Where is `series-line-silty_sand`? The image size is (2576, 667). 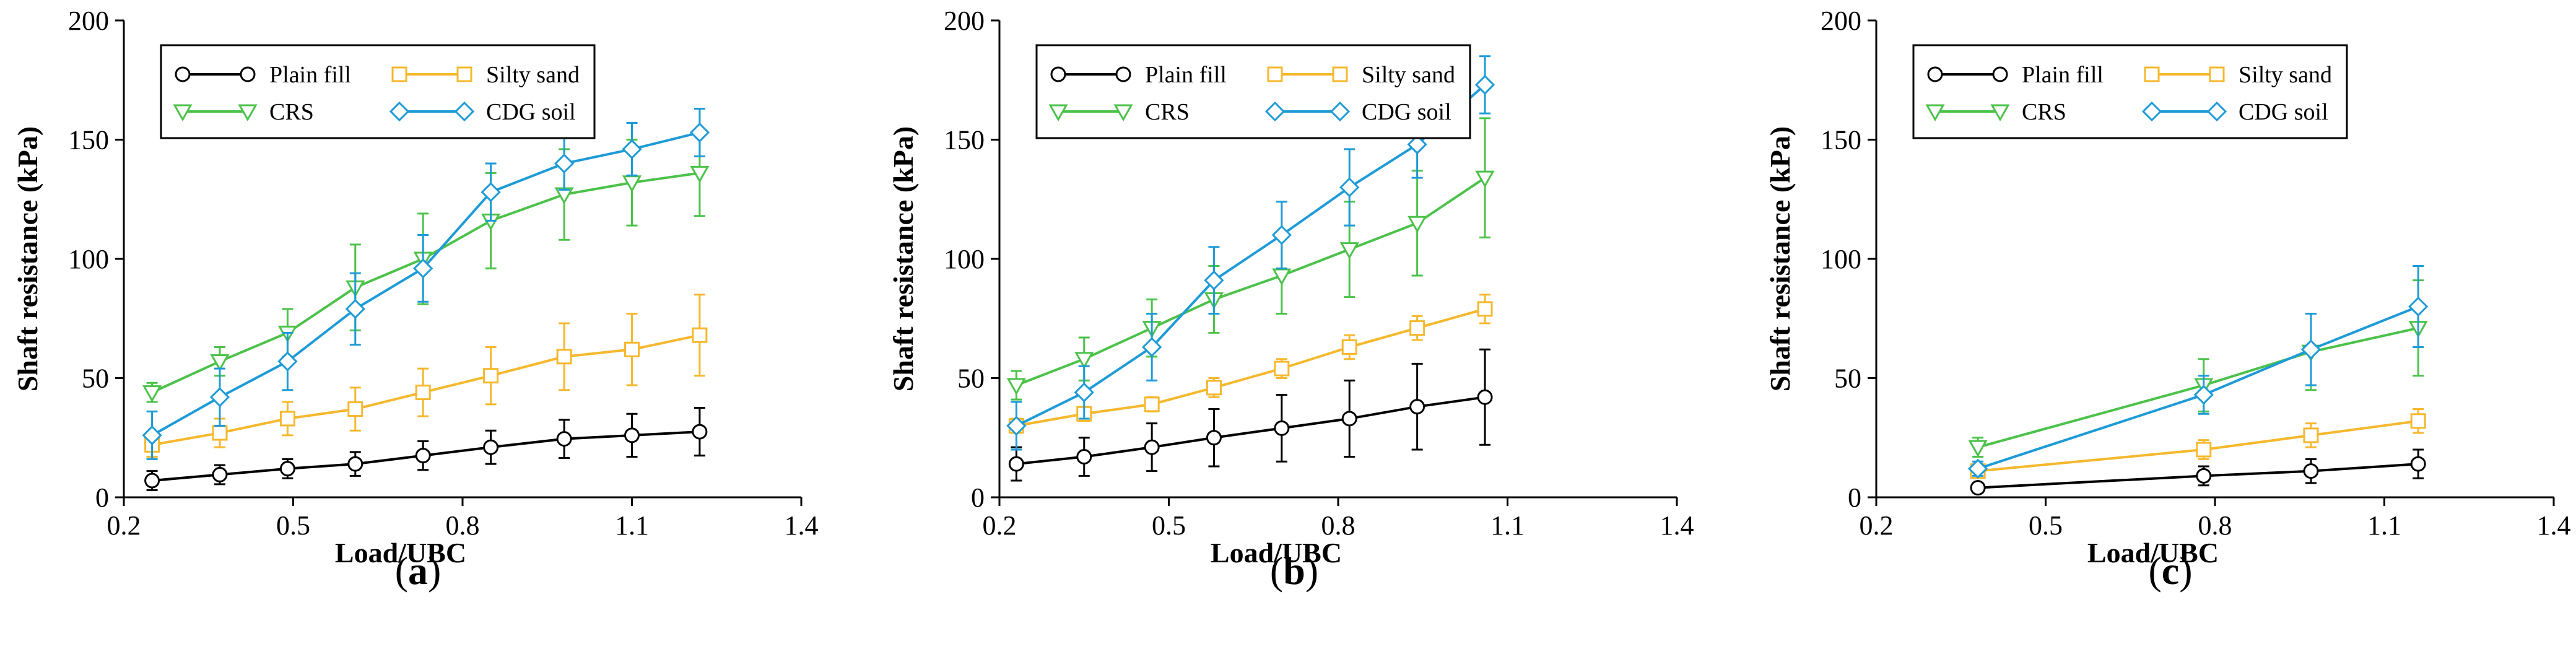 series-line-silty_sand is located at coordinates (1251, 367).